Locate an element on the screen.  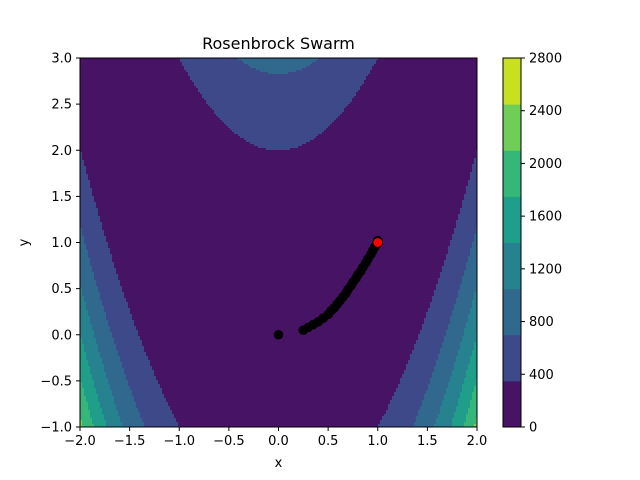
colorbar-tick-label: 1200 is located at coordinates (545, 269).